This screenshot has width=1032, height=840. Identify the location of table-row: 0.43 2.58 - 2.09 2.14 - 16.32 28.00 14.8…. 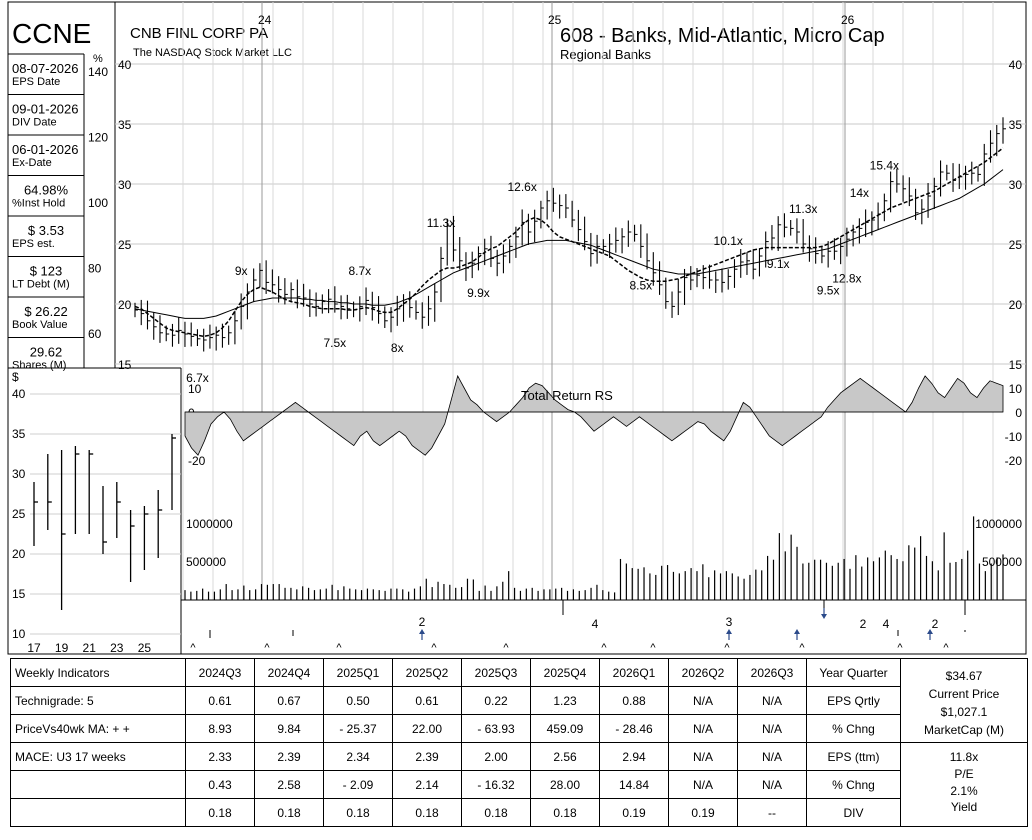
(519, 784).